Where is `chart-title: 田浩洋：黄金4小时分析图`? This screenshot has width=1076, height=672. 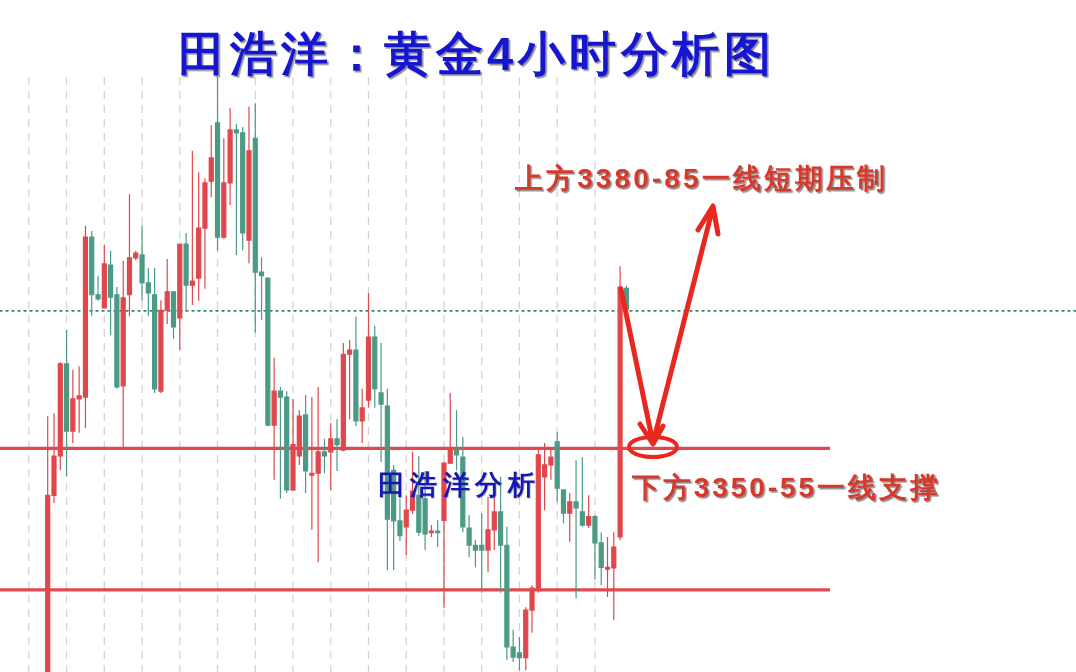
chart-title: 田浩洋：黄金4小时分析图 is located at coordinates (477, 53).